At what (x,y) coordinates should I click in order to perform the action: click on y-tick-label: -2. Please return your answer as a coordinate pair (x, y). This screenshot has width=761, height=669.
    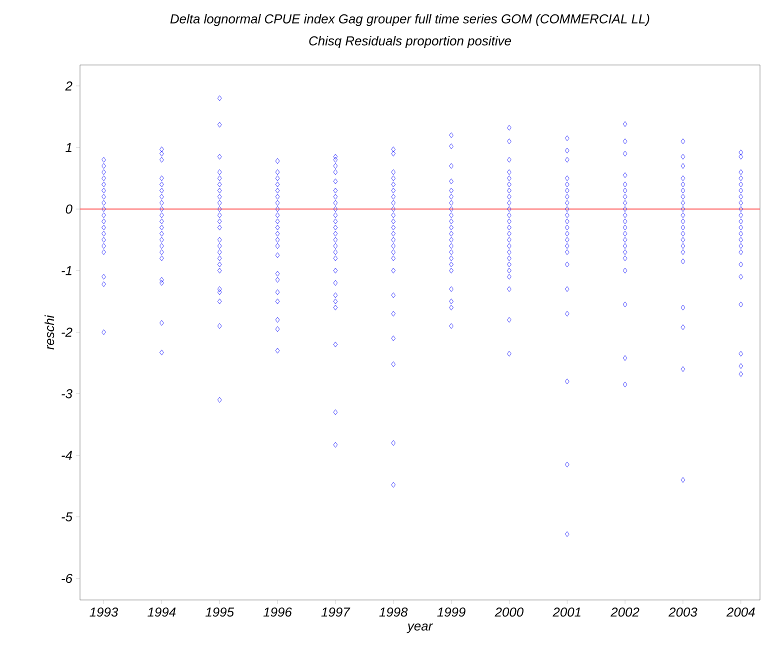
    Looking at the image, I should click on (67, 332).